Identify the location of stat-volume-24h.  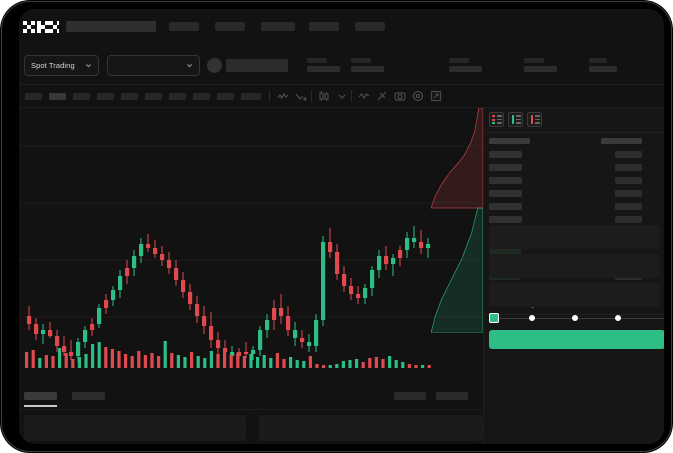
(603, 65).